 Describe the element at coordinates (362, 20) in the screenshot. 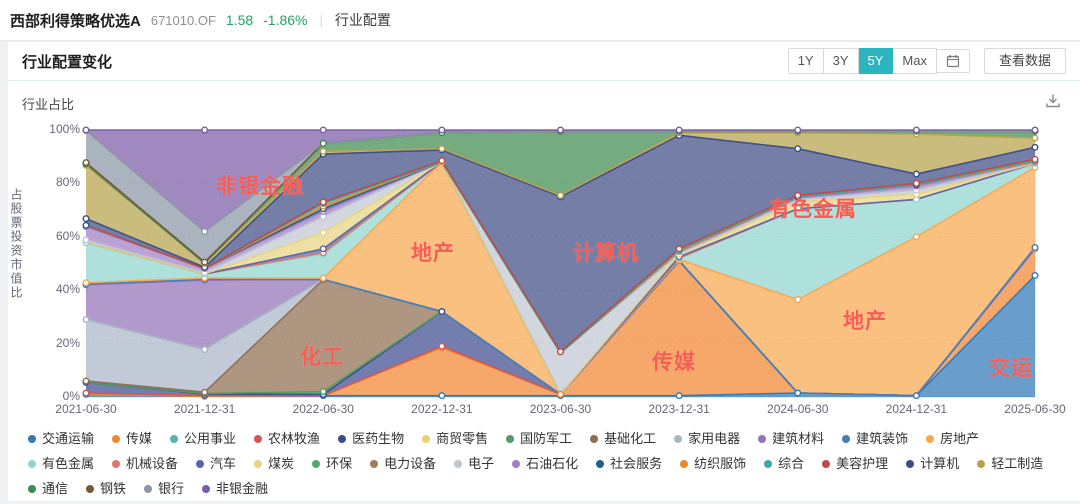

I see `breadcrumb-industry-allocation: 行业配置` at that location.